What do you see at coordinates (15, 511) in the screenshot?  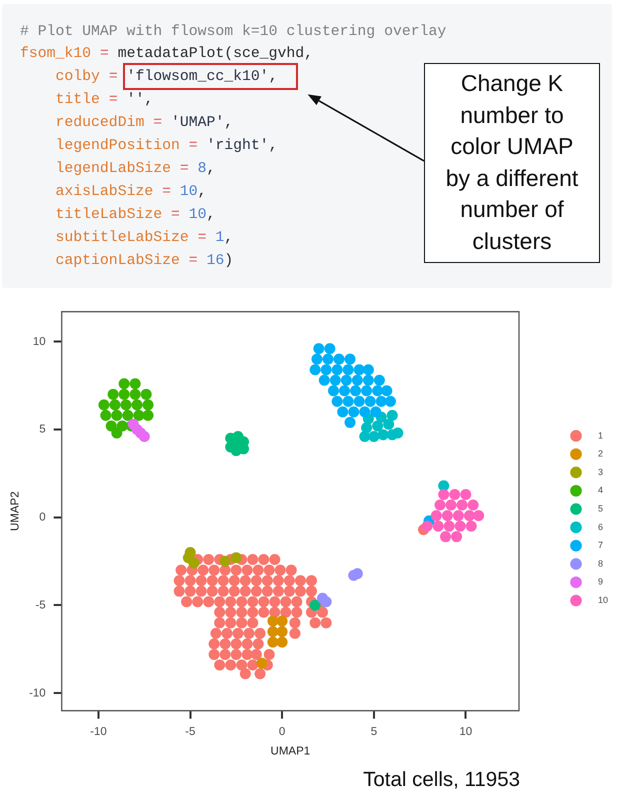 I see `y-axis-title: UMAP2` at bounding box center [15, 511].